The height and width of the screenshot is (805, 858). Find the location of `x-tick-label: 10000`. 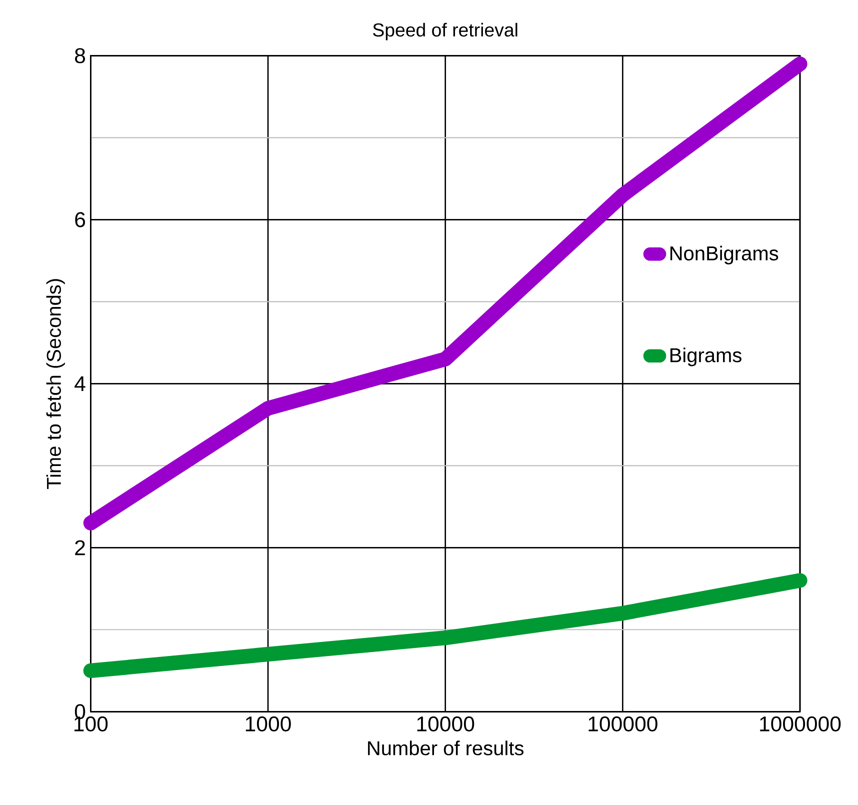

x-tick-label: 10000 is located at coordinates (445, 724).